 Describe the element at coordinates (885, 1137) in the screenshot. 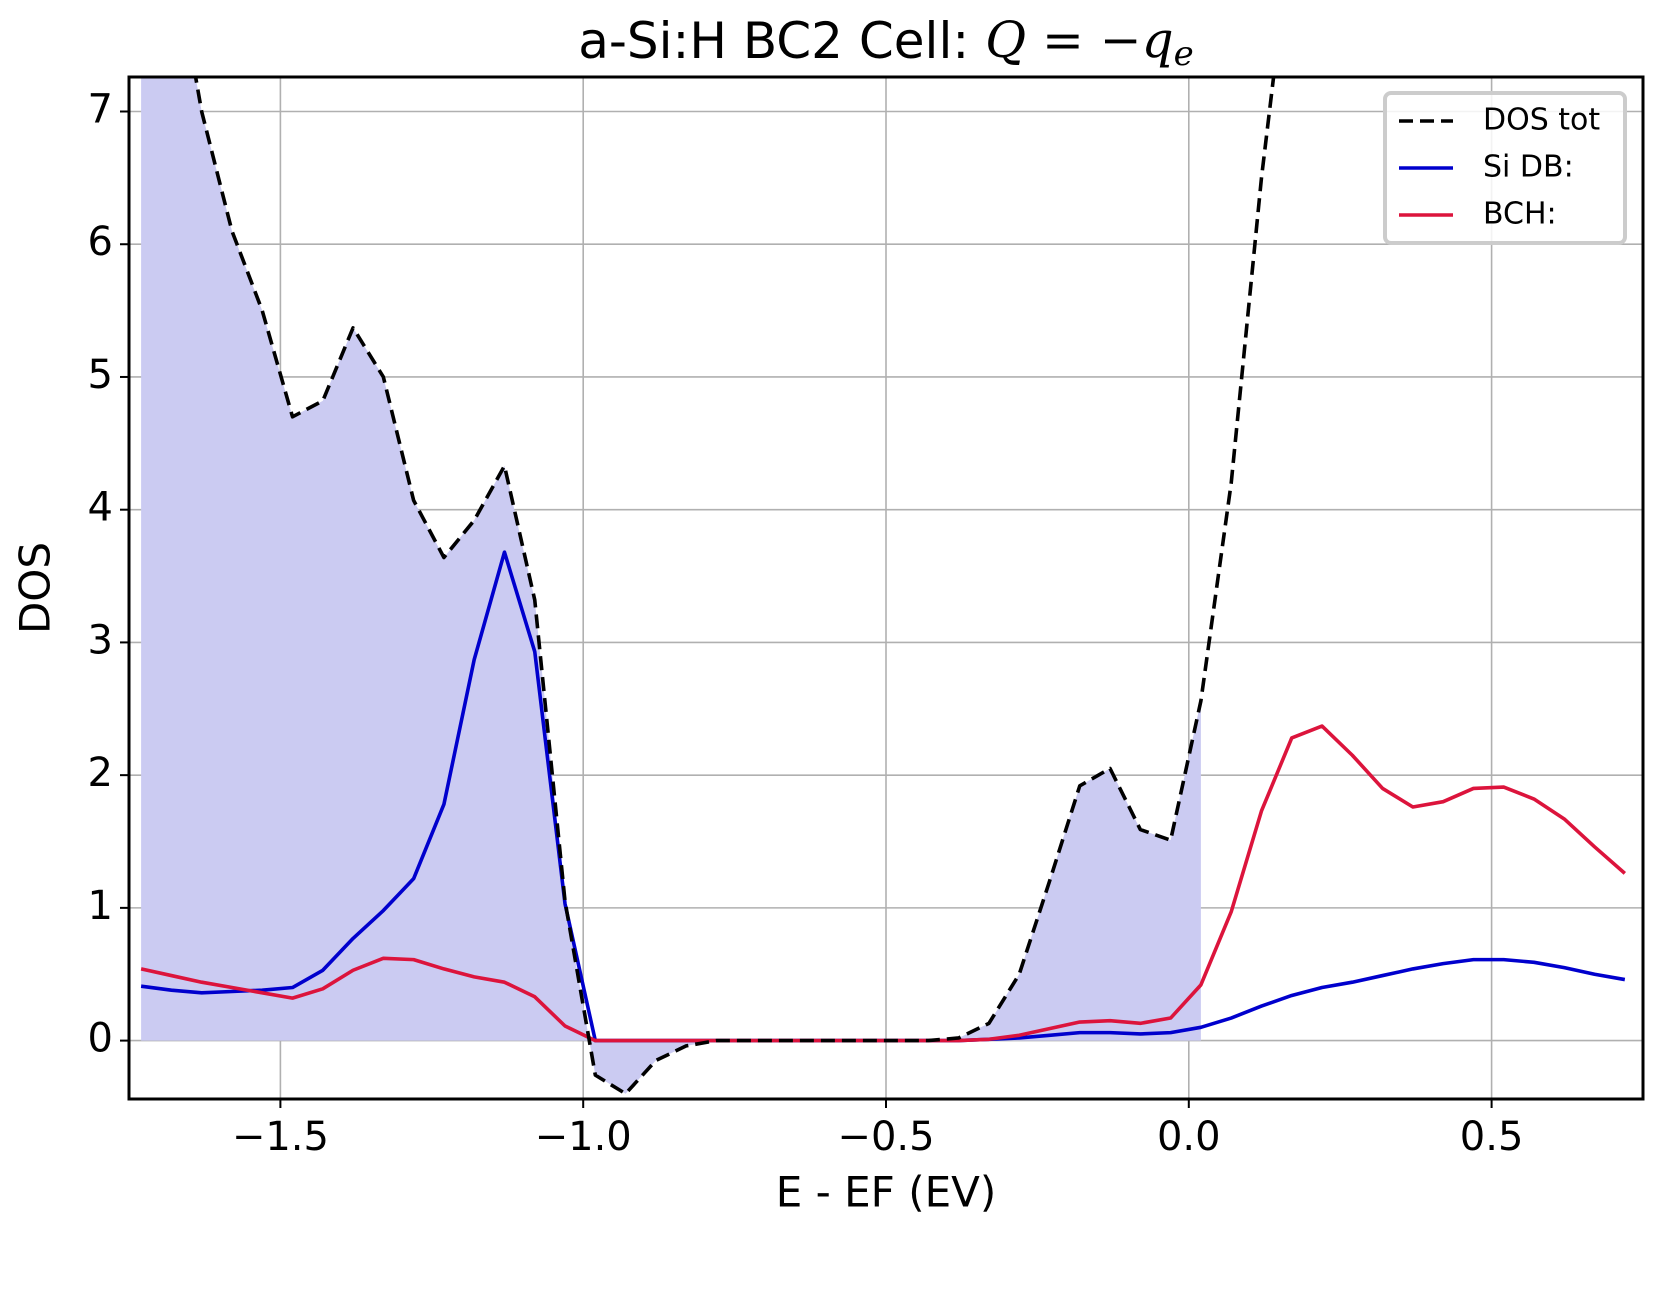

I see `x-tick-label: −0.5` at that location.